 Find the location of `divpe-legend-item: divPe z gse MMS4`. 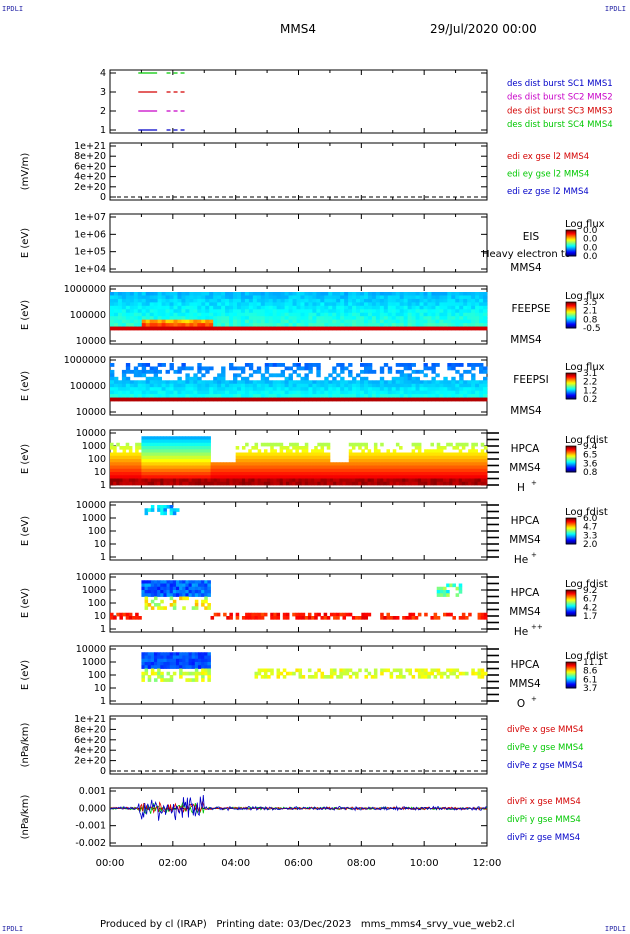

divpe-legend-item: divPe z gse MMS4 is located at coordinates (545, 766).